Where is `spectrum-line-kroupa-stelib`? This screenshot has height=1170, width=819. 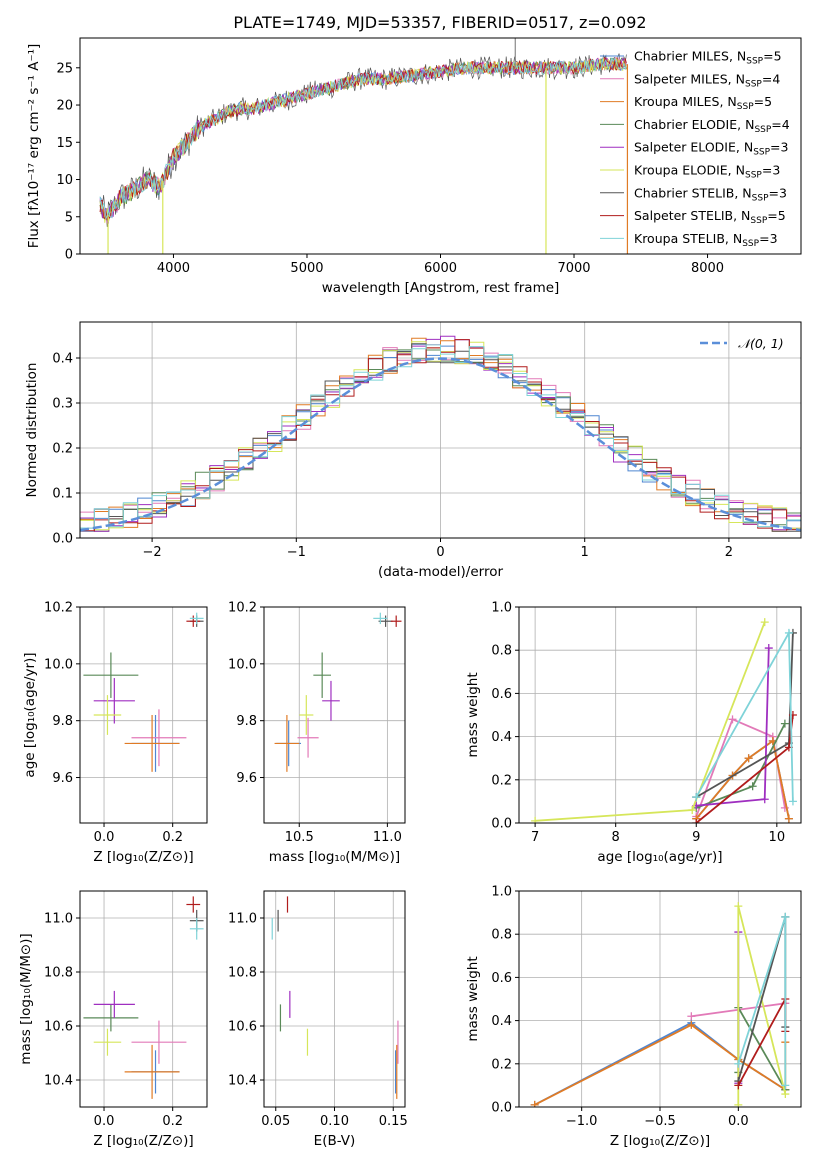 spectrum-line-kroupa-stelib is located at coordinates (363, 138).